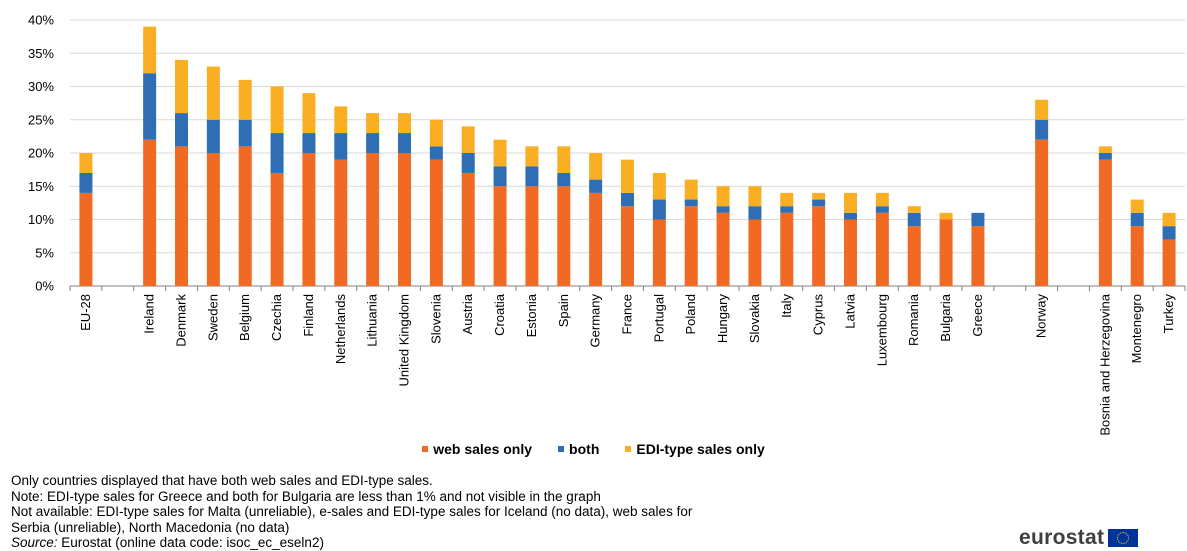 The height and width of the screenshot is (551, 1187). Describe the element at coordinates (149, 314) in the screenshot. I see `x-category-label: Ireland` at that location.